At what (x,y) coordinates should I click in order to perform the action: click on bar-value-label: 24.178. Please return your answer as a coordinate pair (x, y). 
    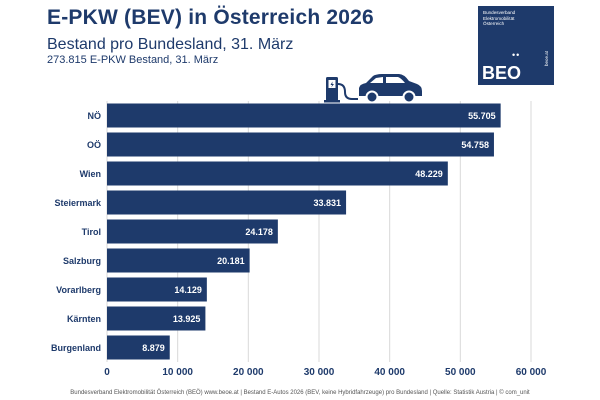
    Looking at the image, I should click on (259, 232).